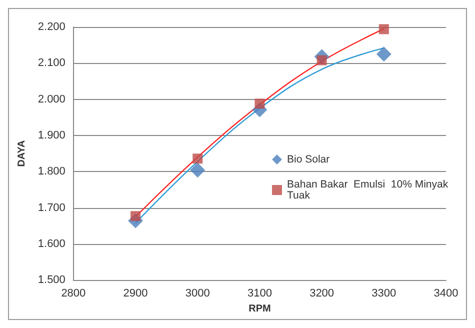 The height and width of the screenshot is (328, 475). I want to click on y-tick-label: 1.800, so click(52, 172).